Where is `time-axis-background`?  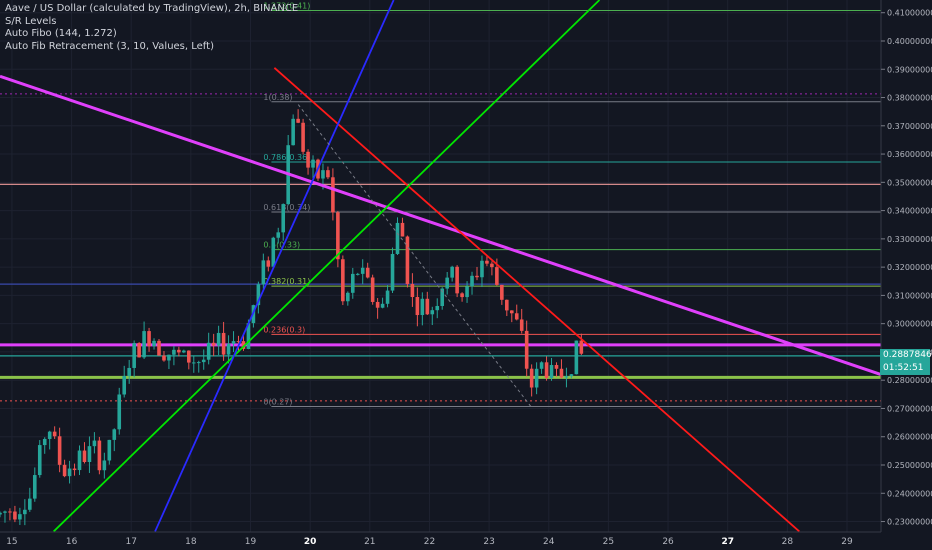 time-axis-background is located at coordinates (466, 541).